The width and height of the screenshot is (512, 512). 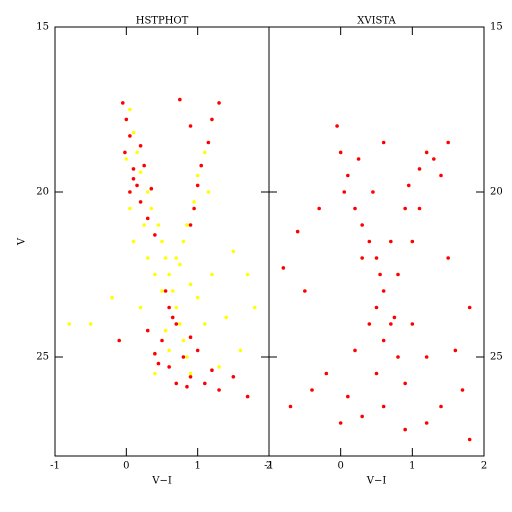 I want to click on x-tick-label: 0, so click(x=126, y=466).